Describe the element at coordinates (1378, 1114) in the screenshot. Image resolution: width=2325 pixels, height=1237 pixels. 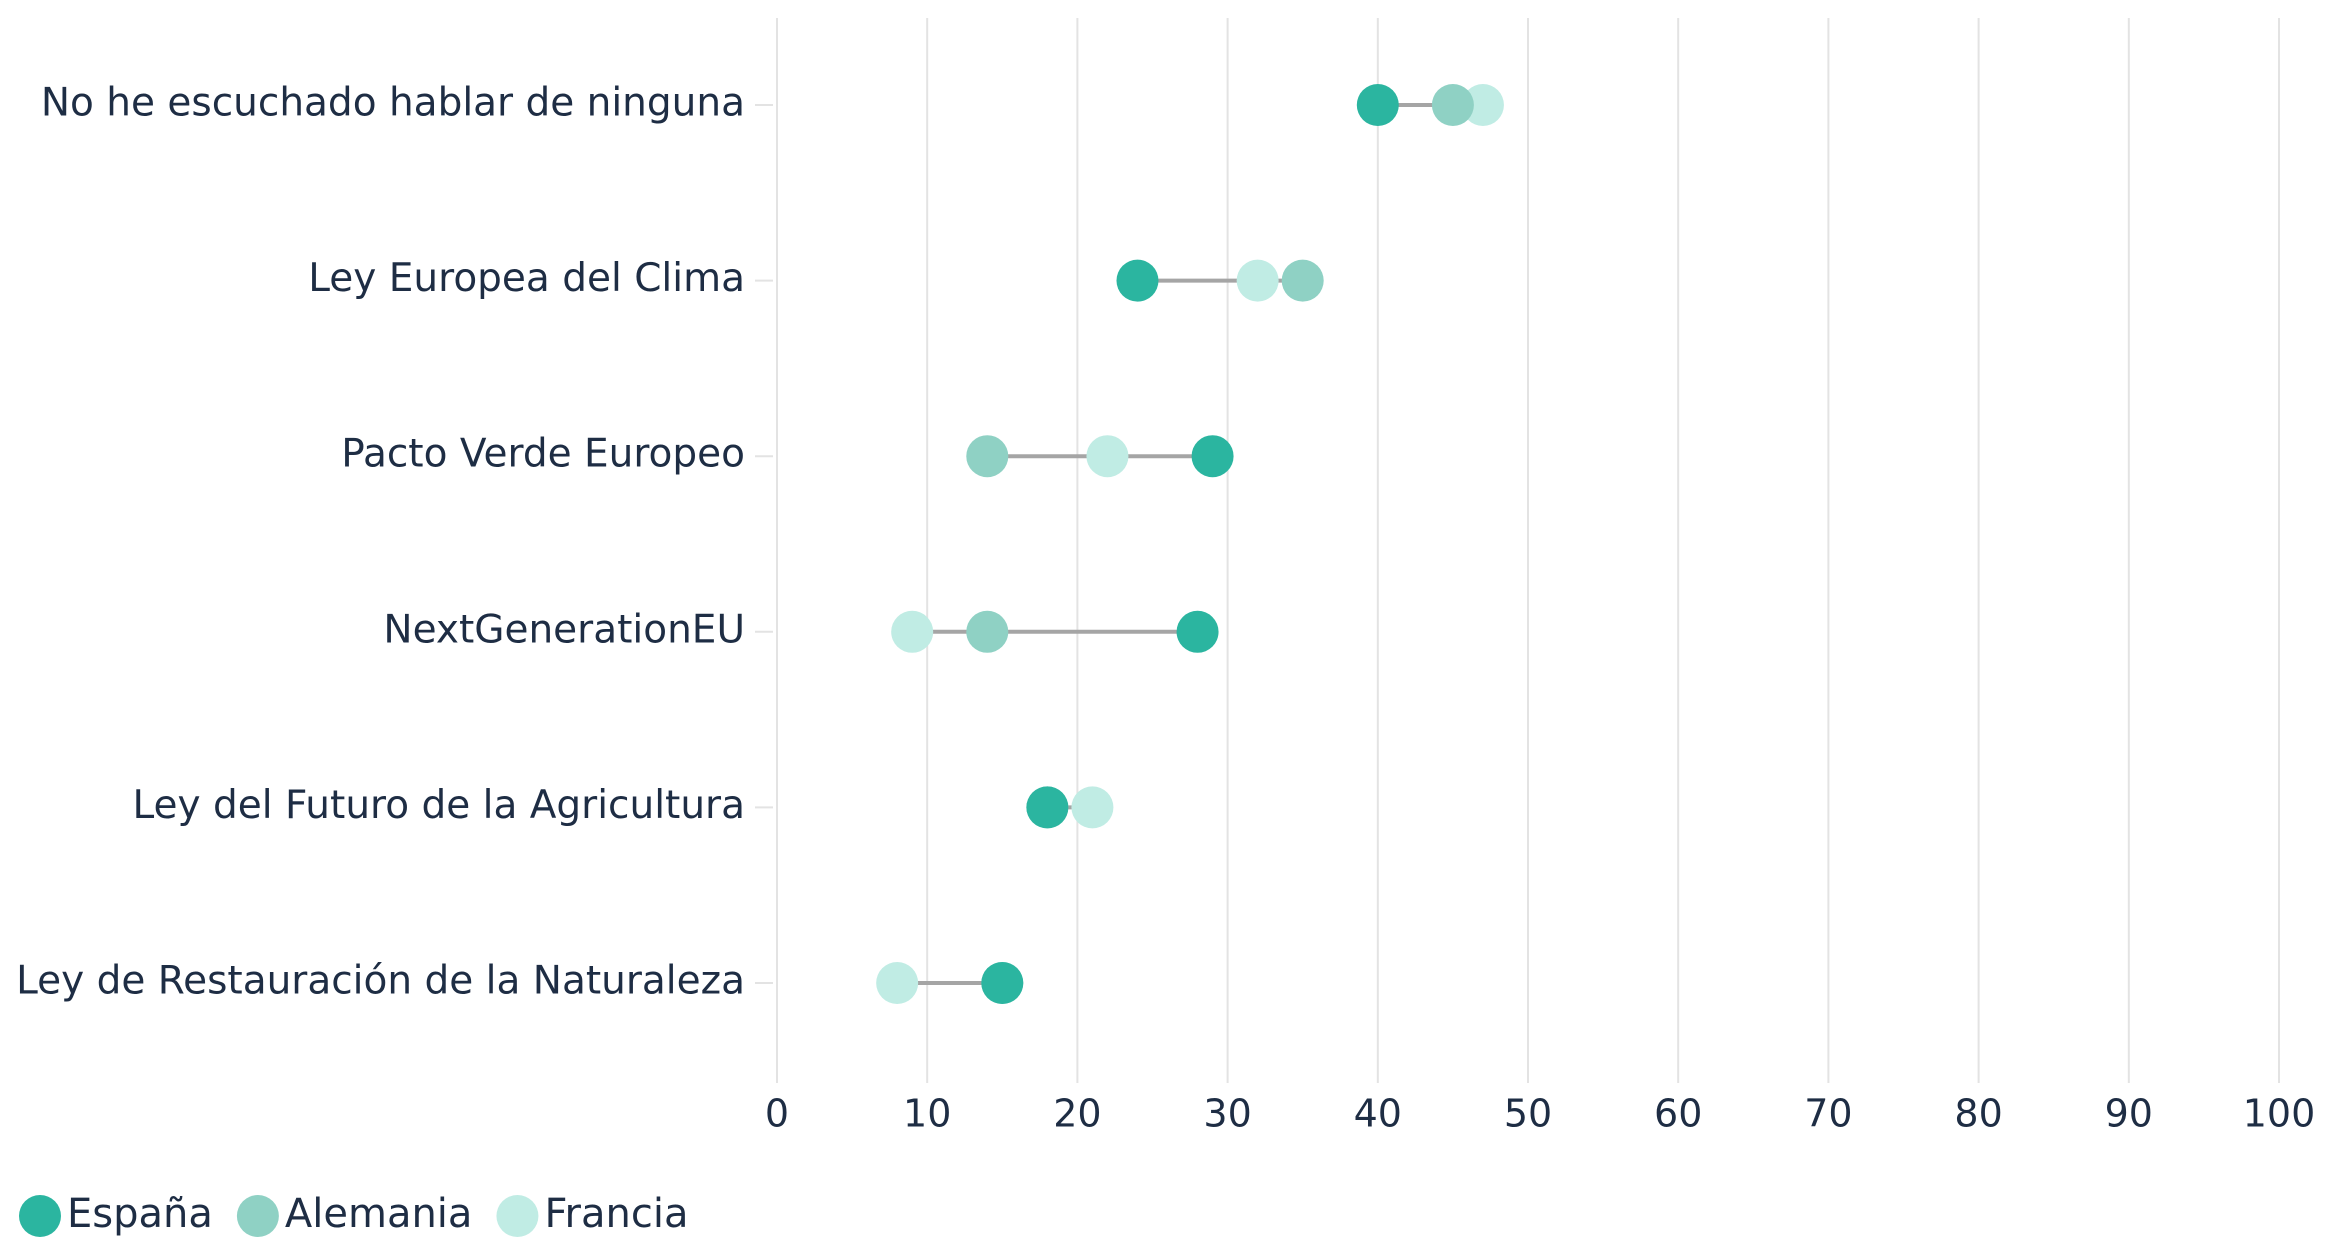
I see `x-tick-label: 40` at that location.